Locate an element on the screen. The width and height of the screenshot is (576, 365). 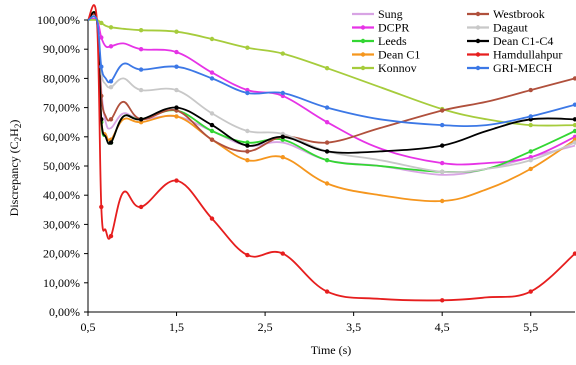
legend-label: GRI-MECH is located at coordinates (523, 68).